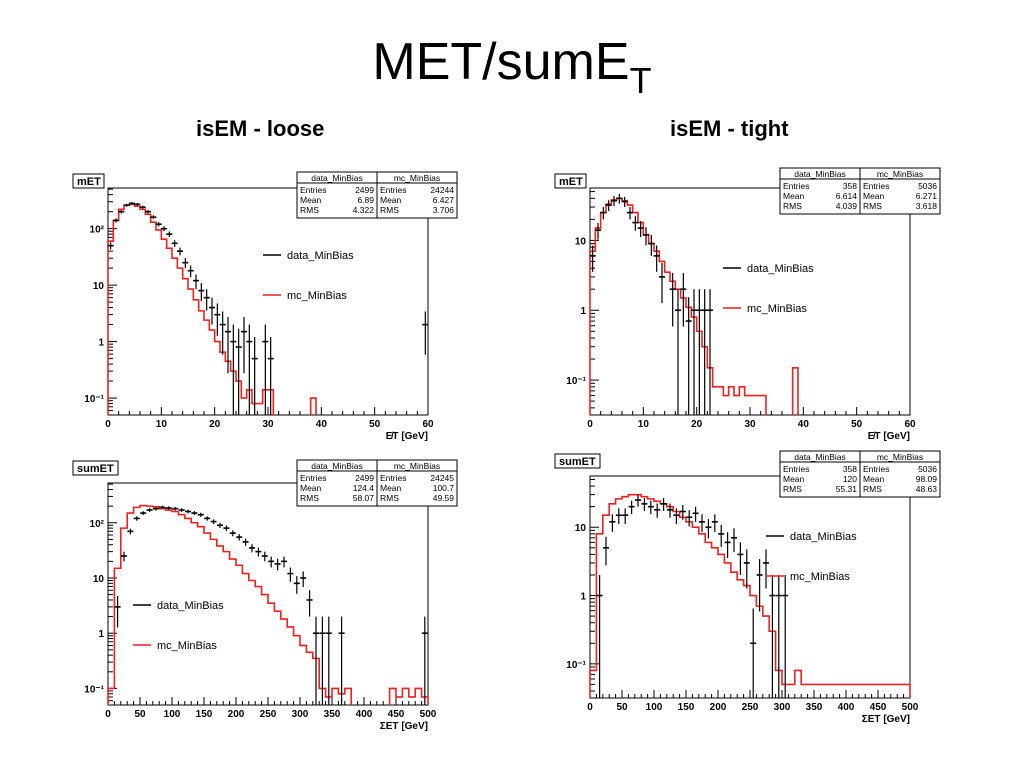  I want to click on panel-label: mET, so click(571, 182).